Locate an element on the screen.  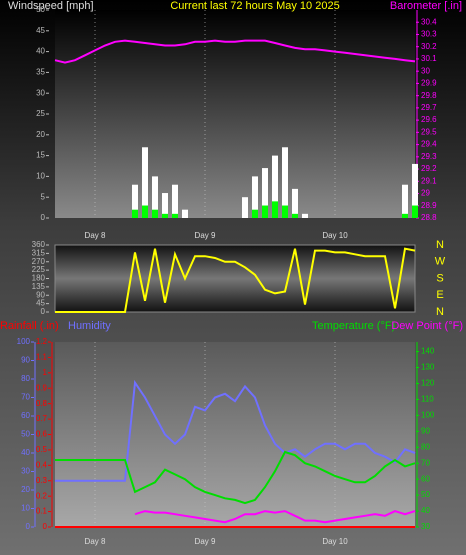
y3-tick-label: 10 is located at coordinates (25, 508).